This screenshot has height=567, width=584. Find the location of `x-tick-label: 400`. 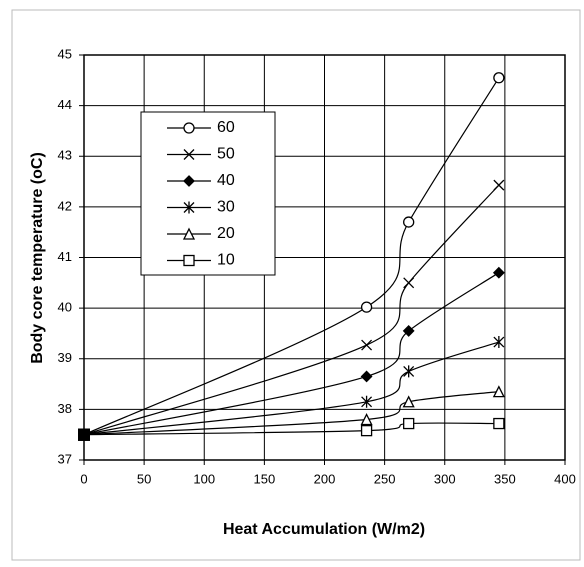

x-tick-label: 400 is located at coordinates (565, 478).